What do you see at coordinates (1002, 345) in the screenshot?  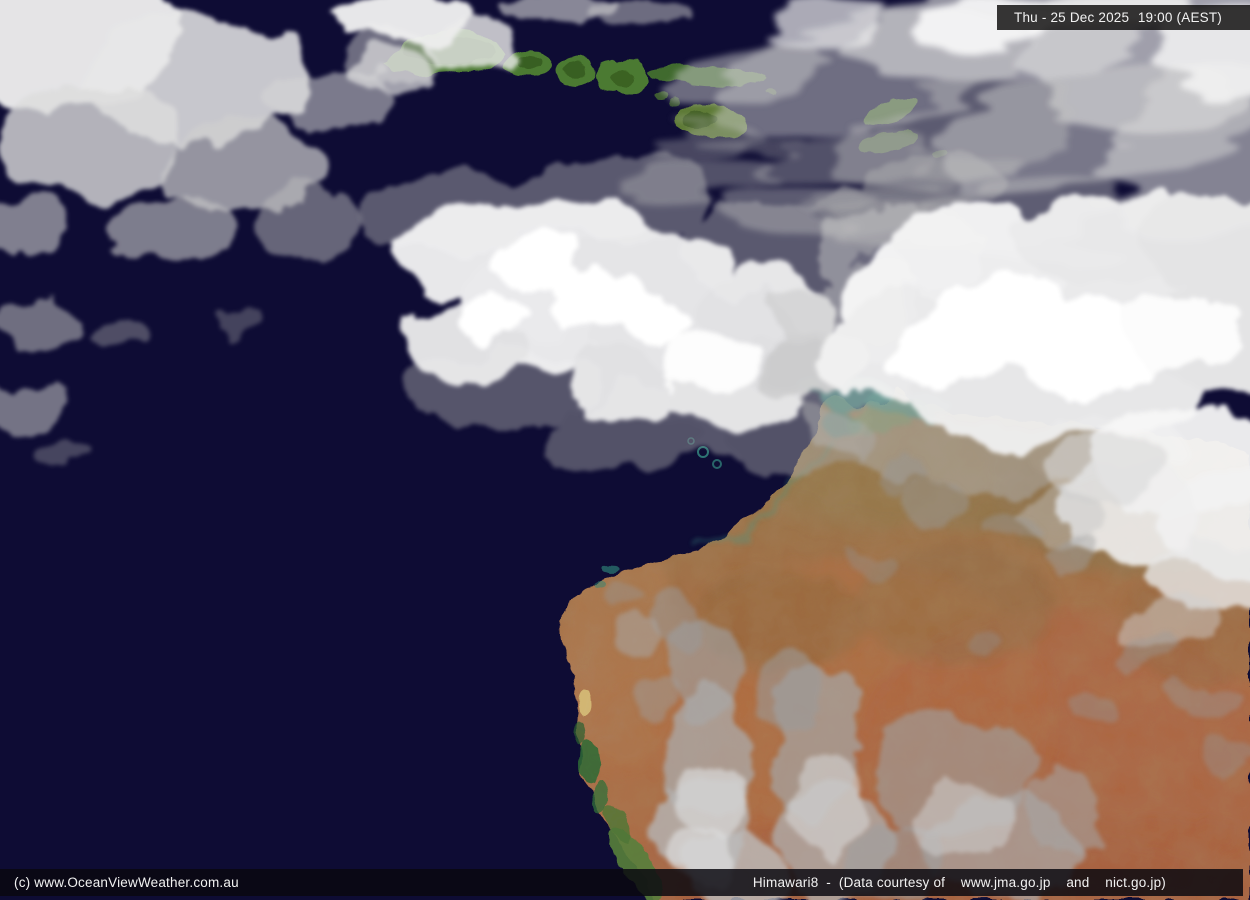 I see `cloud-layer-kimberley` at bounding box center [1002, 345].